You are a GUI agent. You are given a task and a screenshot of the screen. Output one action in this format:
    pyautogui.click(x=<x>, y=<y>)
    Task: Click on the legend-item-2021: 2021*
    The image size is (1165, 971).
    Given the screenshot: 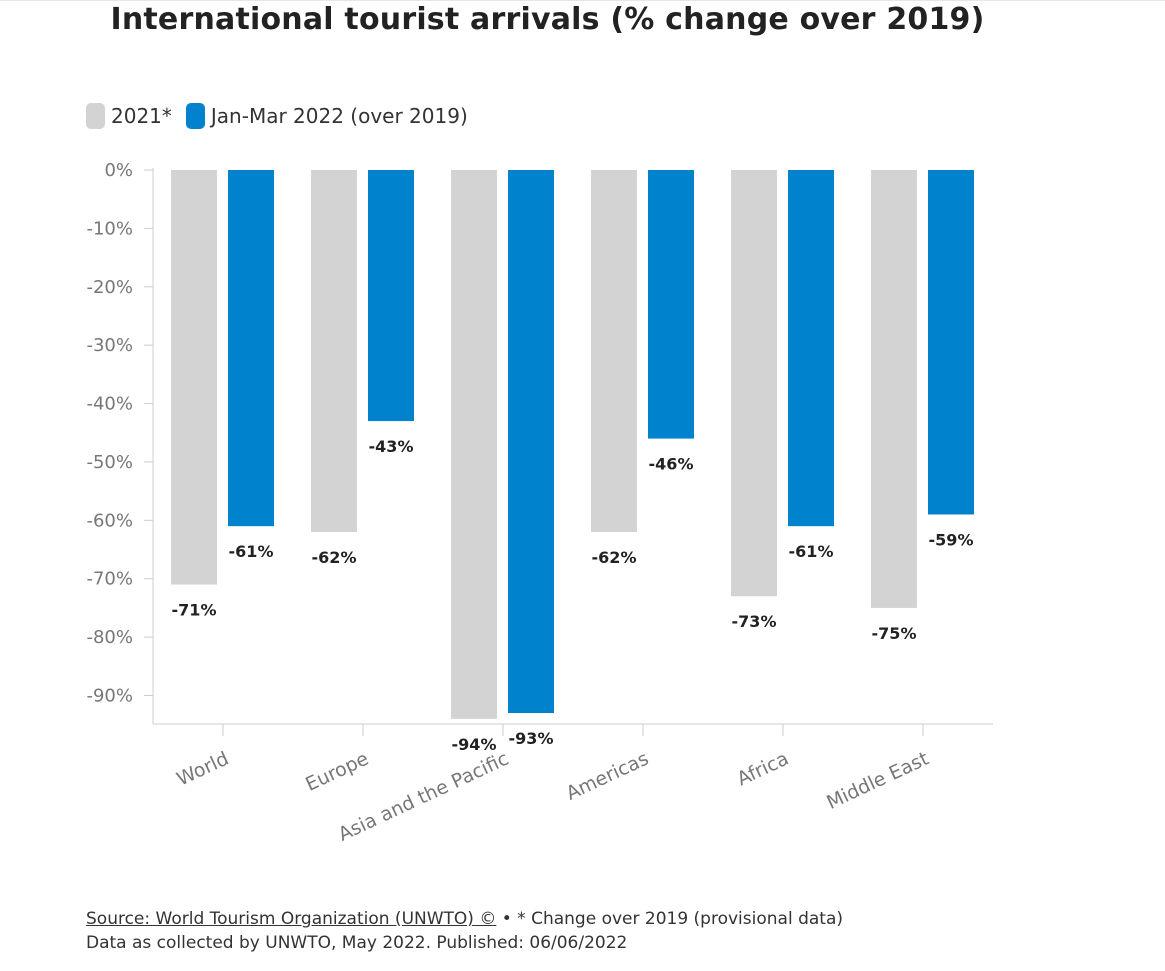 What is the action you would take?
    pyautogui.click(x=129, y=116)
    